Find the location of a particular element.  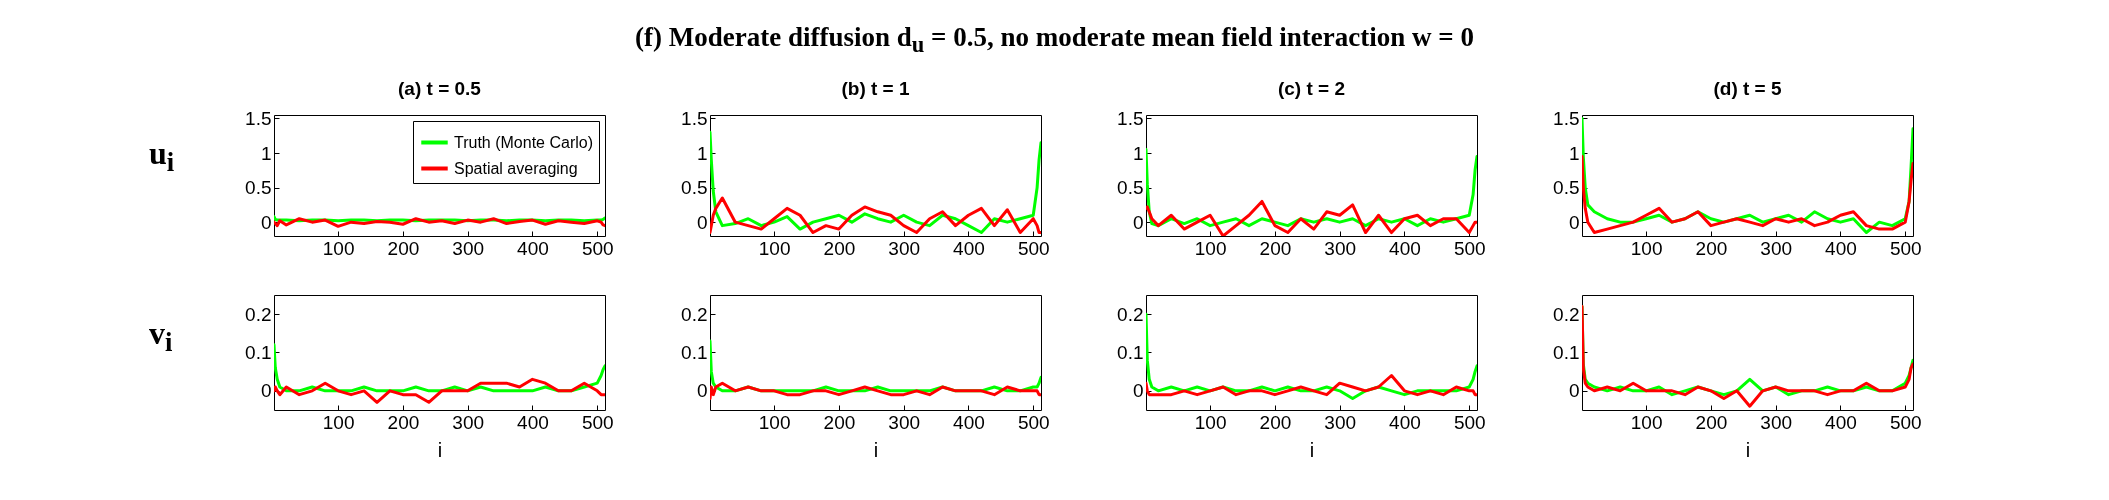

y-axis-title: u$_{i}$ is located at coordinates (162, 157).